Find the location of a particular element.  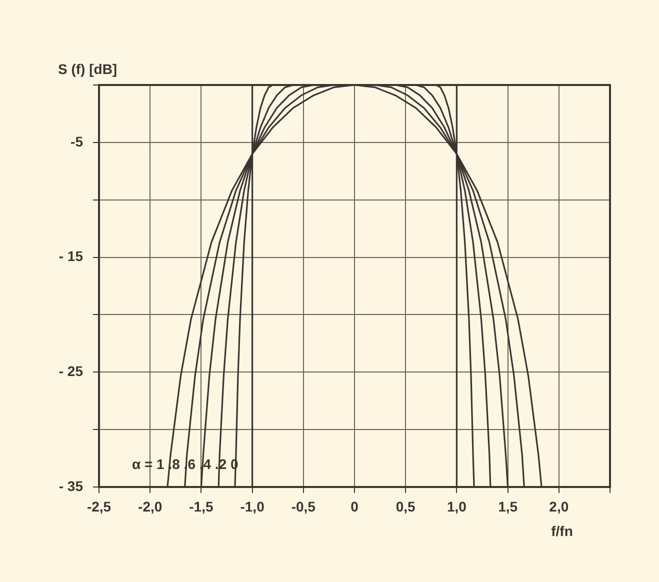

y-tick-label: - 15 is located at coordinates (71, 256).